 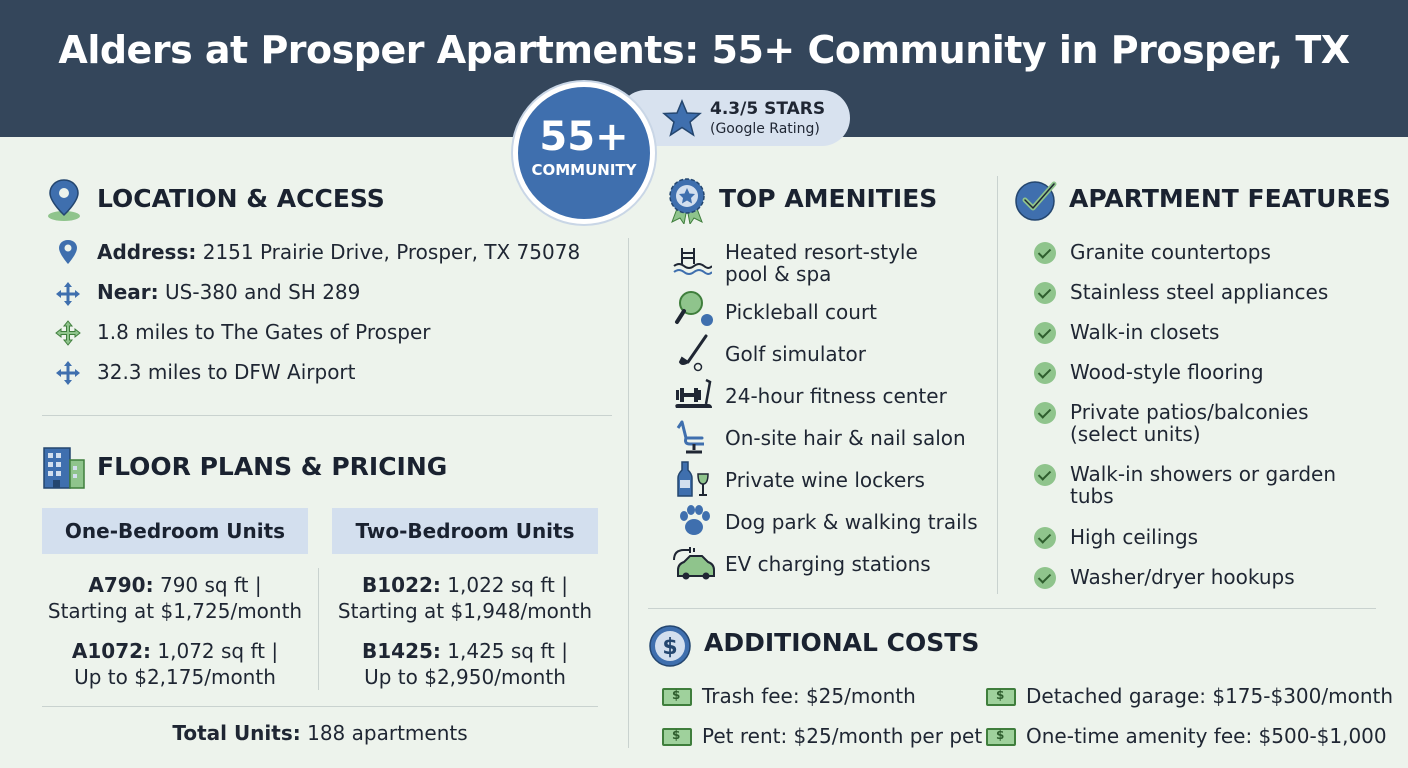 I want to click on feature-item: Stainless steel appliances, so click(x=1199, y=292).